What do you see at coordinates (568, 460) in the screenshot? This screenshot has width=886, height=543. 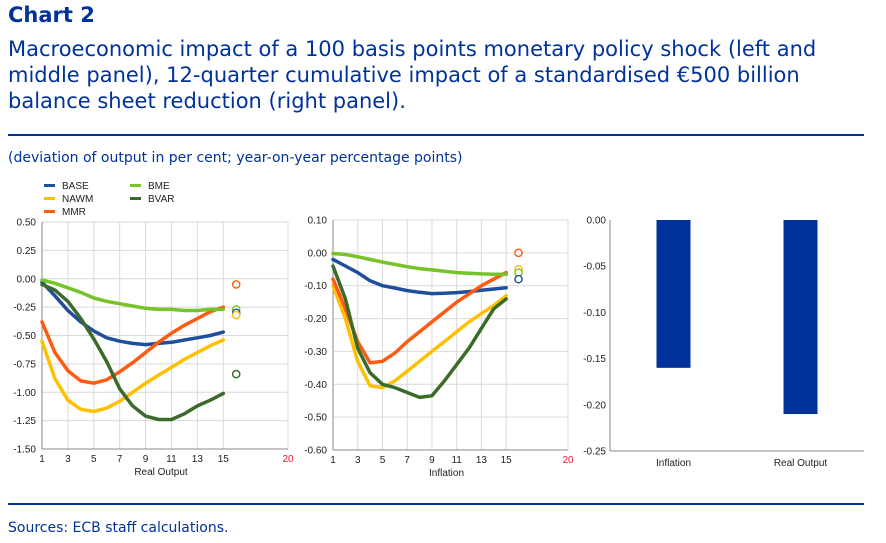 I see `inflation-xtick-label: 20` at bounding box center [568, 460].